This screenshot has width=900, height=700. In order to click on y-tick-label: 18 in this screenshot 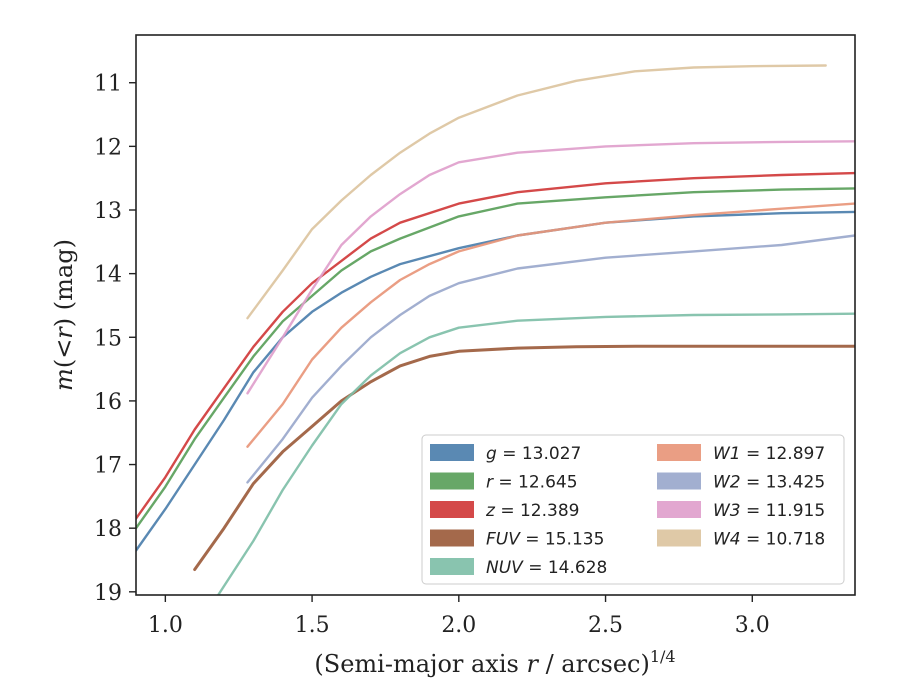, I will do `click(108, 529)`.